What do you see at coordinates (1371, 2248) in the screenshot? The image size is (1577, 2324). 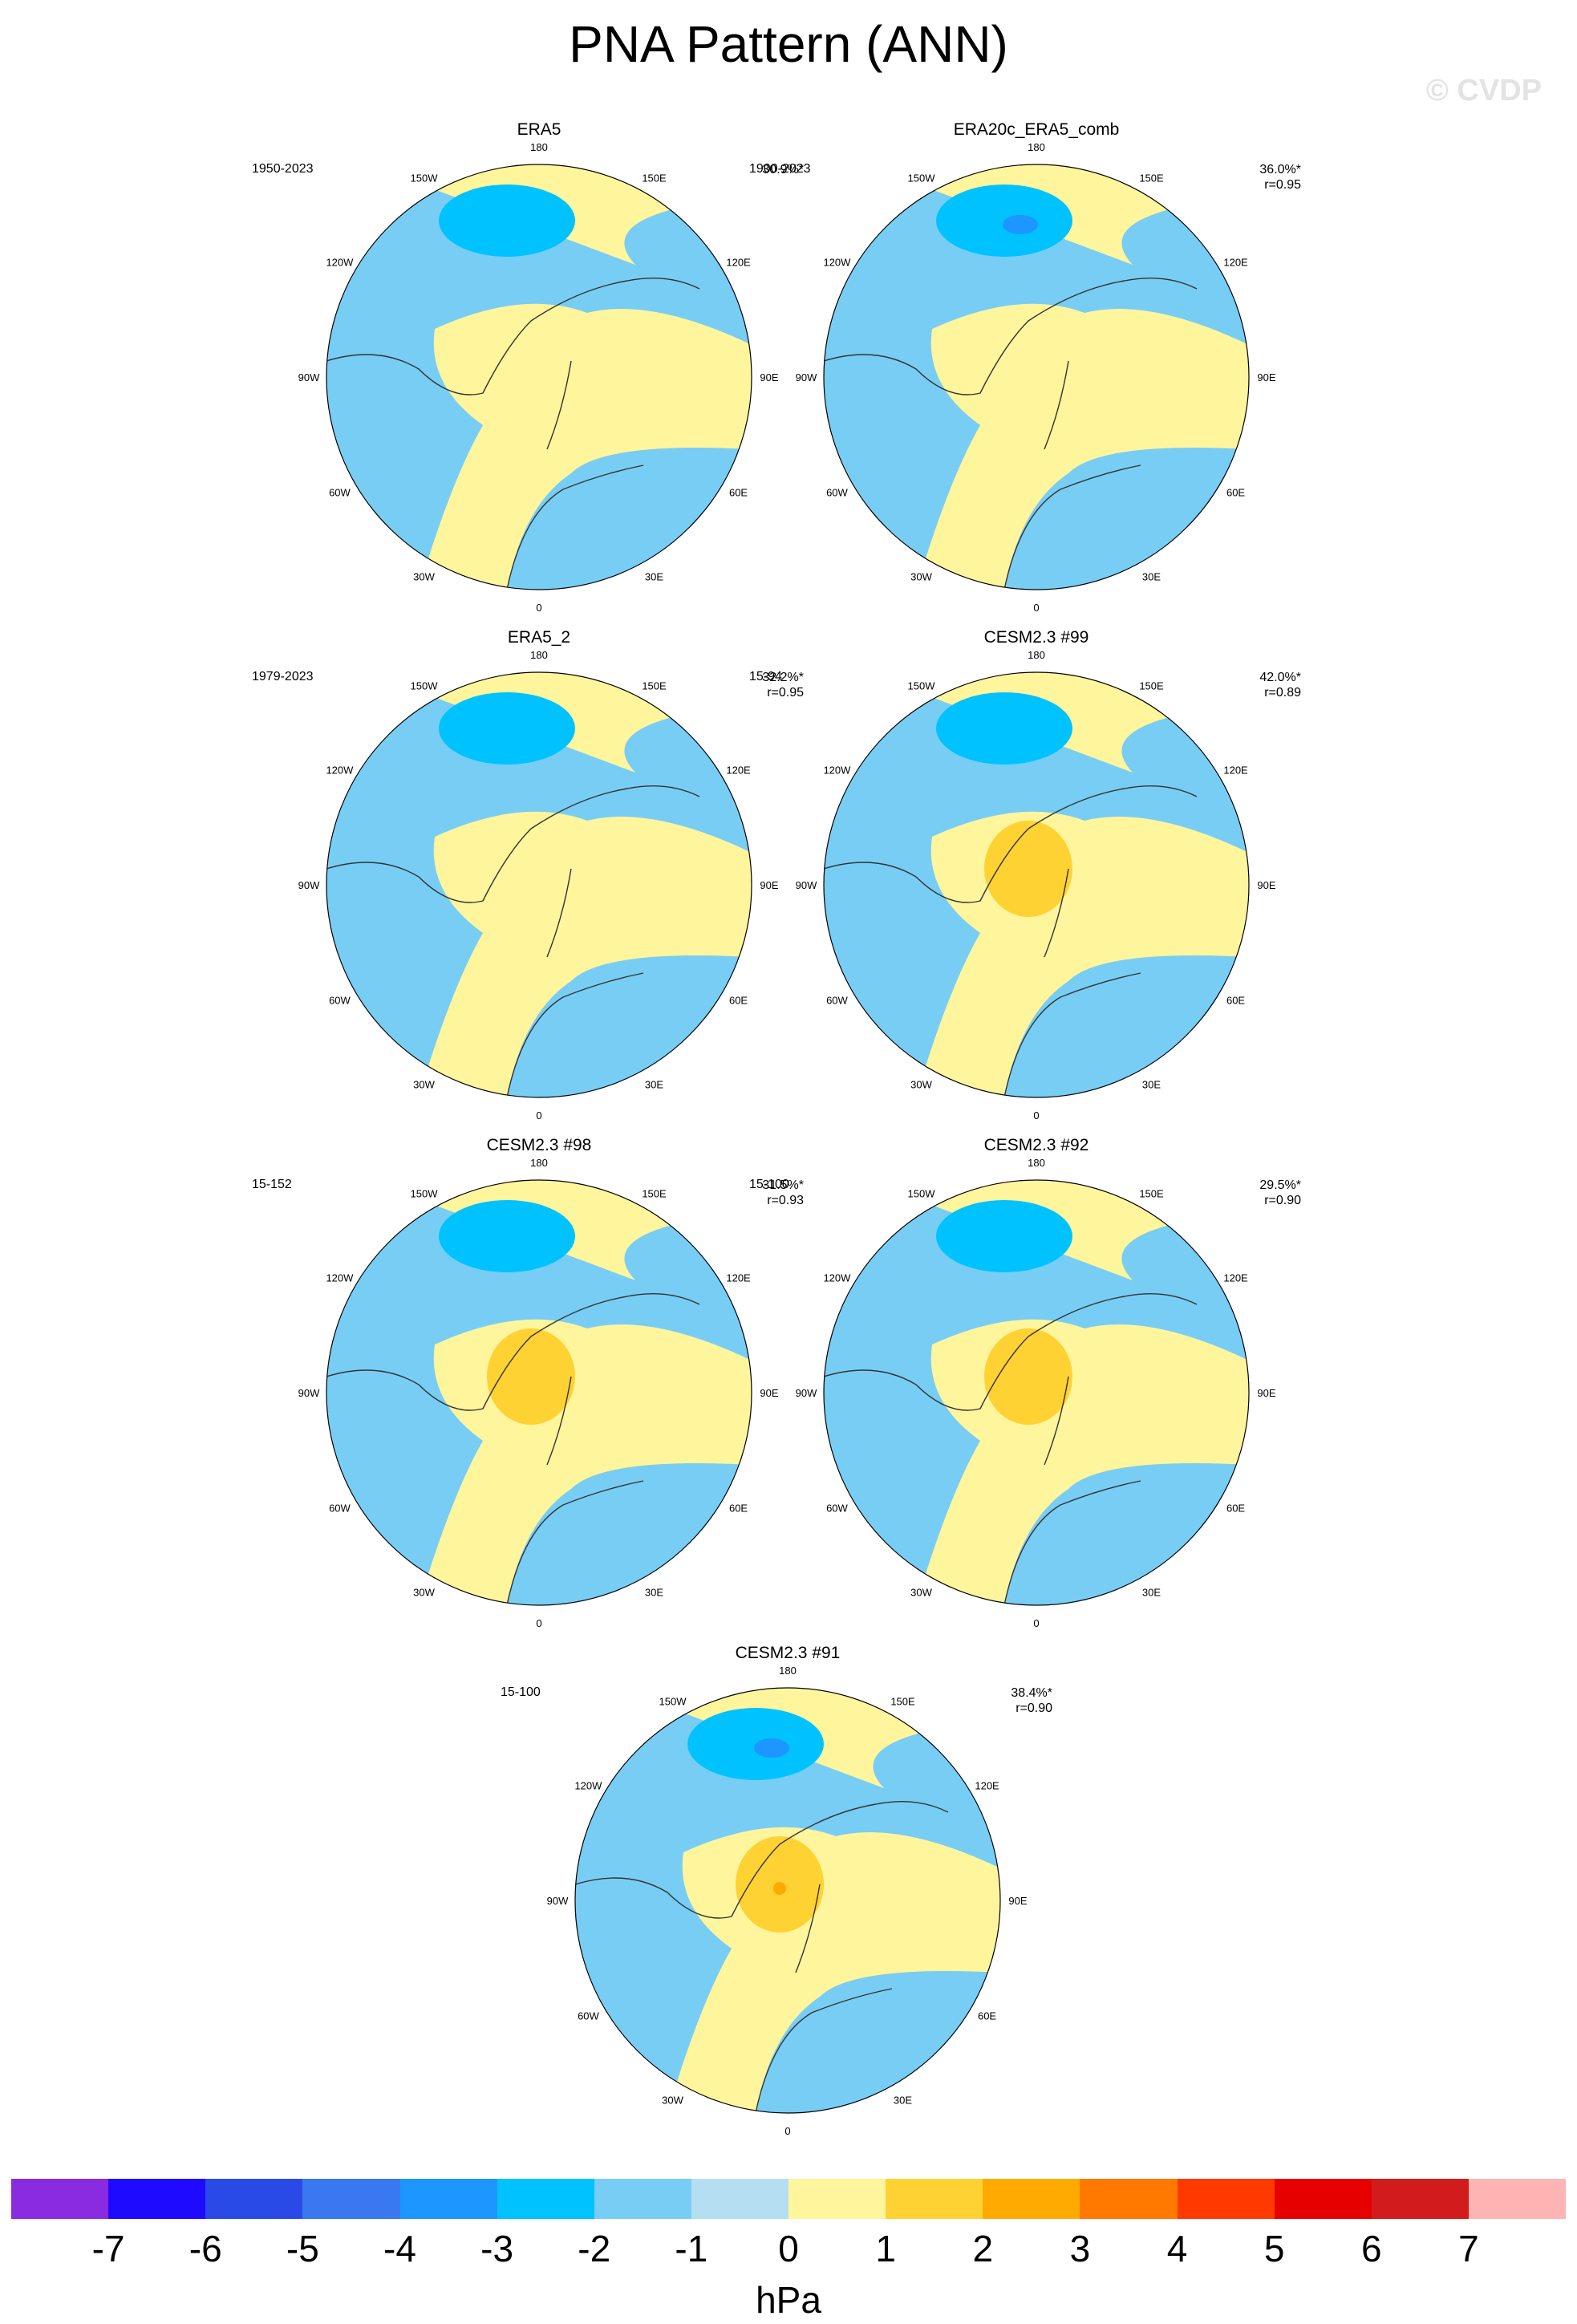 I see `colorbar-tick-label: 6` at bounding box center [1371, 2248].